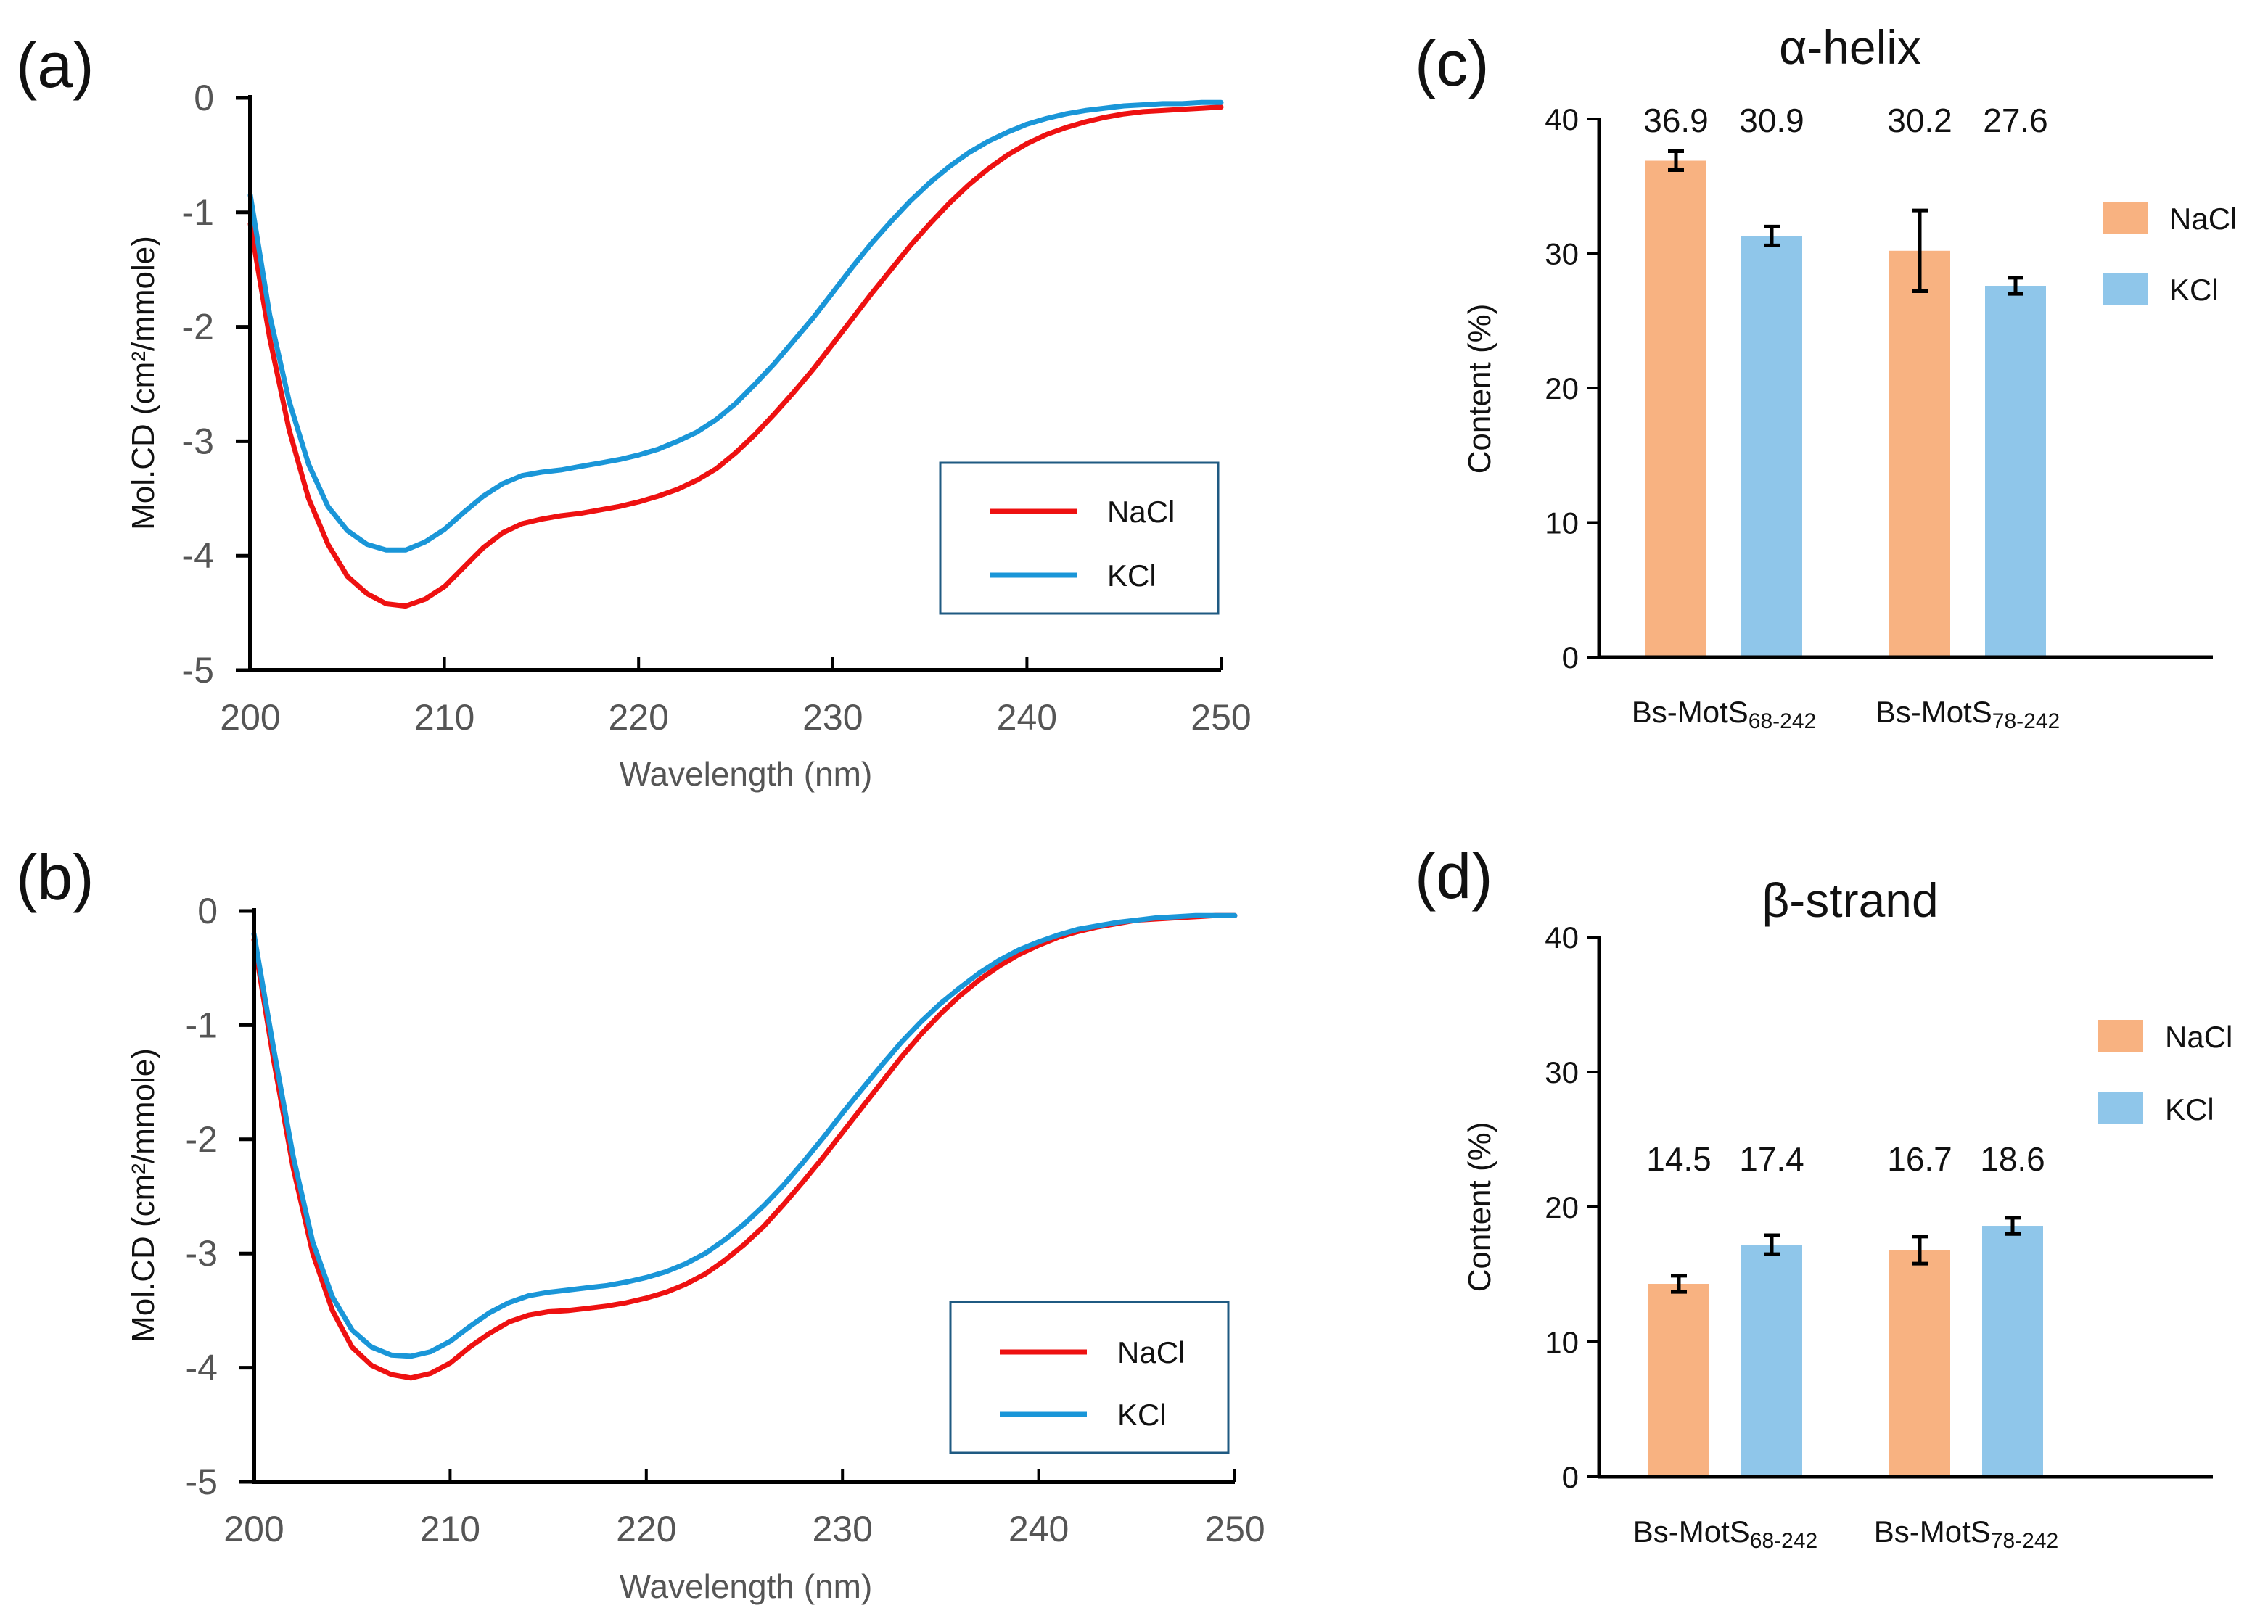  Describe the element at coordinates (1850, 47) in the screenshot. I see `chart-title: α-helix` at that location.